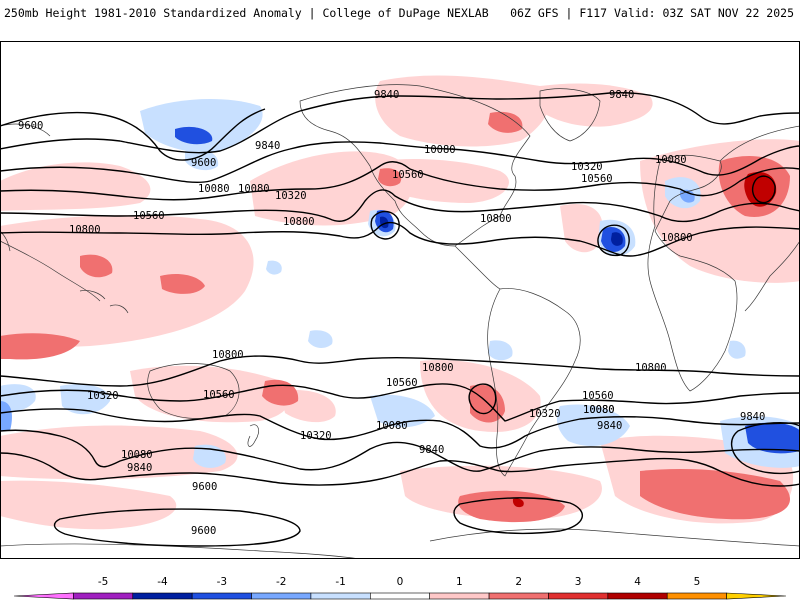 Image resolution: width=800 pixels, height=600 pixels. Describe the element at coordinates (613, 240) in the screenshot. I see `contour-cutoff-atlantic` at that location.